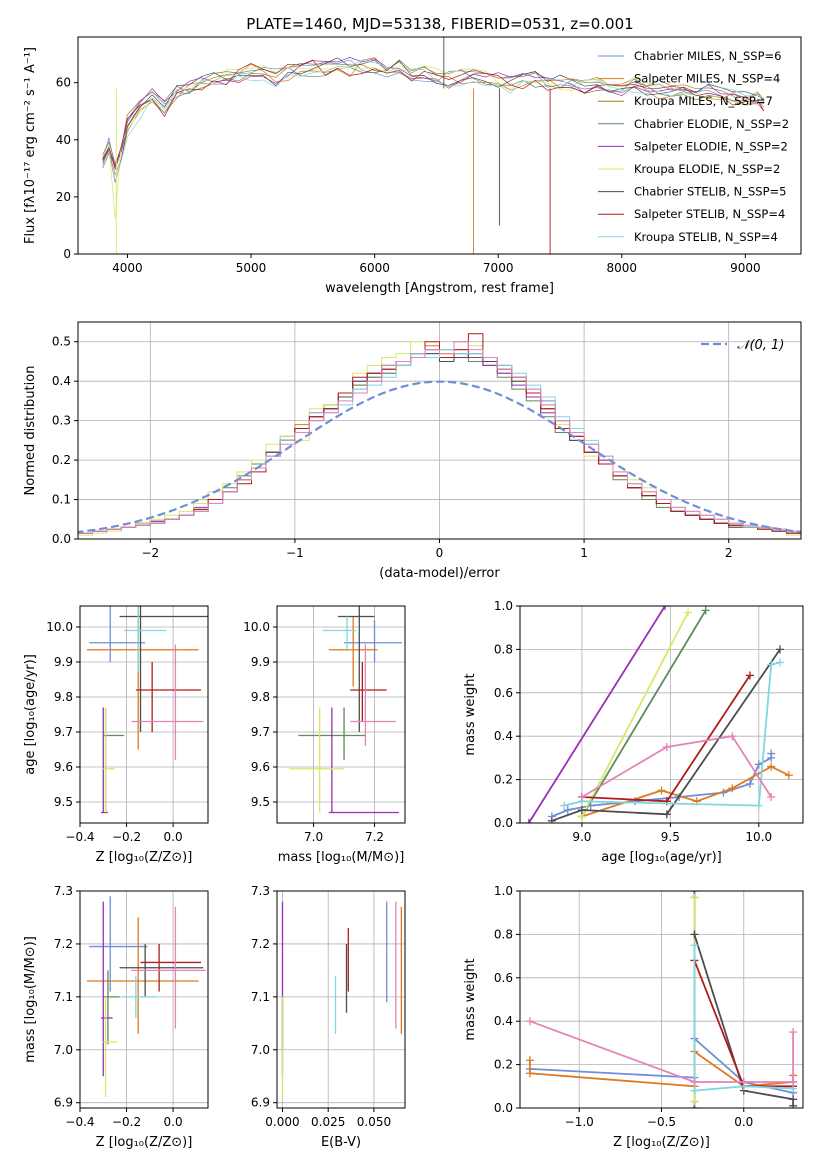 The image size is (819, 1170). What do you see at coordinates (79, 1122) in the screenshot?
I see `x-tick-label: −0.4` at bounding box center [79, 1122].